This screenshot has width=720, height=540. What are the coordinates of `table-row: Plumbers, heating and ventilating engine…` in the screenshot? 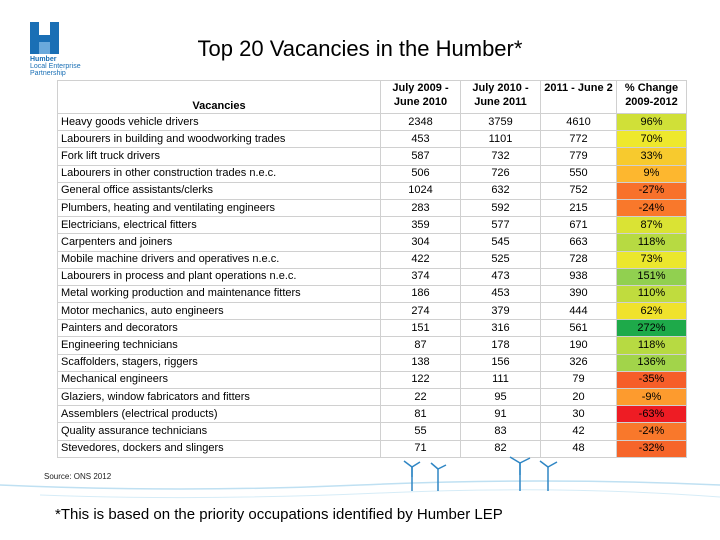 It's located at (372, 208).